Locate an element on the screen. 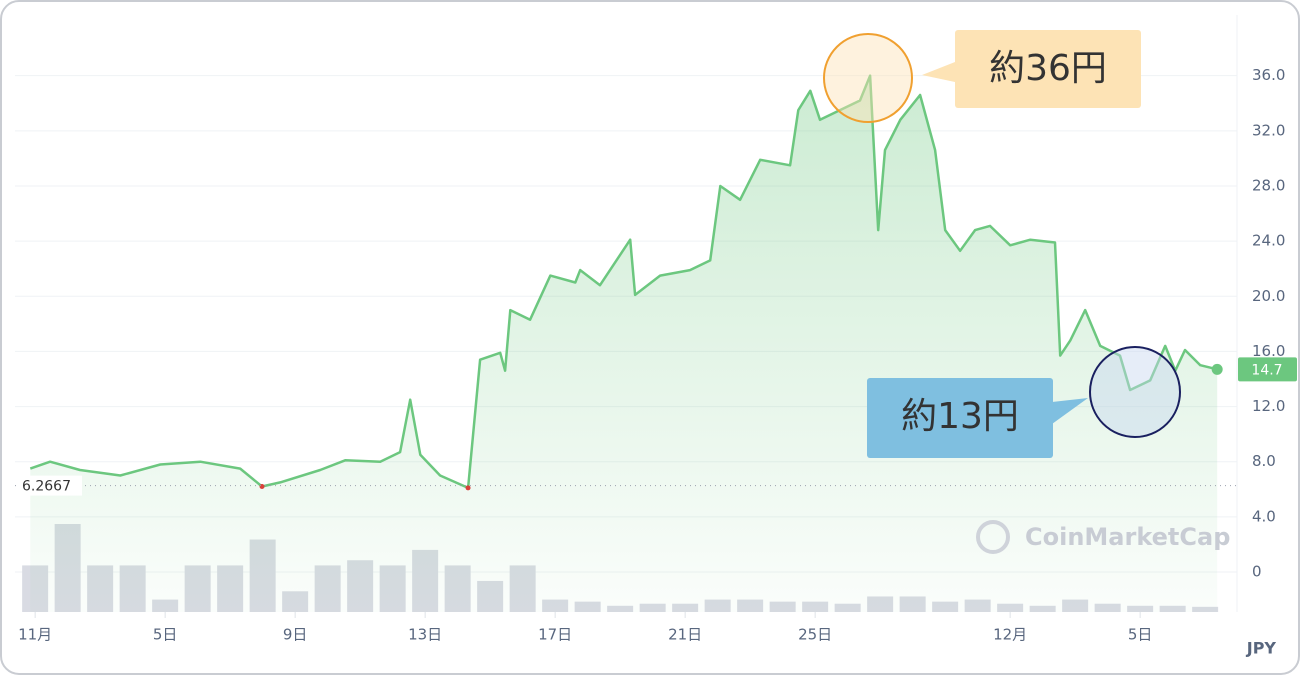  y-tick-label: 12.0 is located at coordinates (1268, 406).